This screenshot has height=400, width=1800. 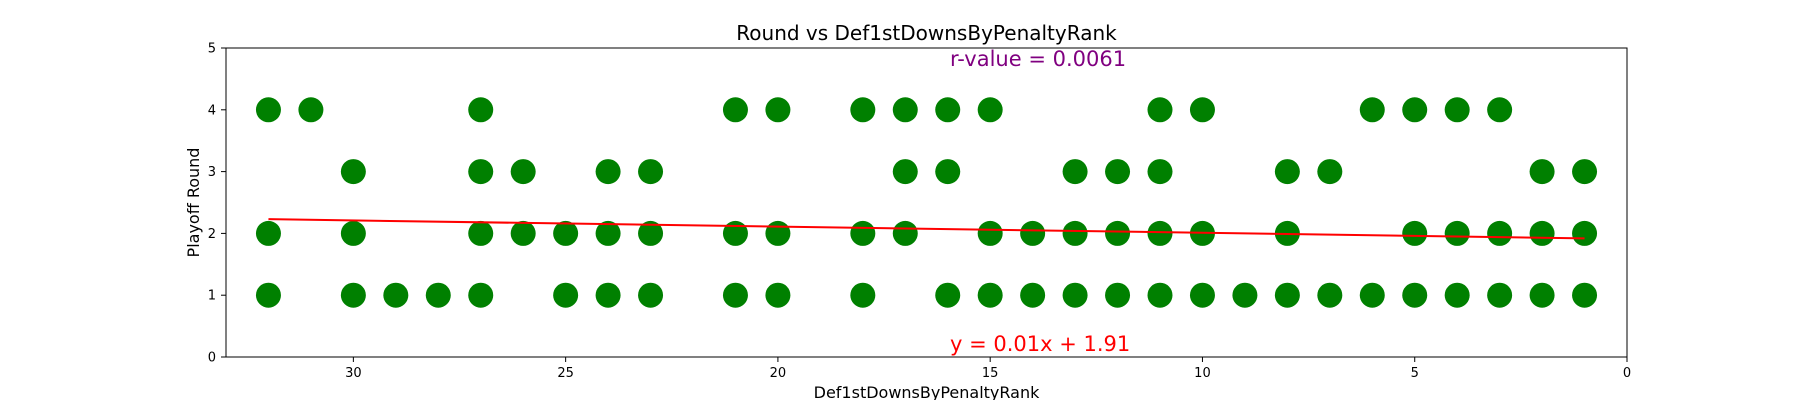 What do you see at coordinates (353, 373) in the screenshot?
I see `x-tick-label: 30` at bounding box center [353, 373].